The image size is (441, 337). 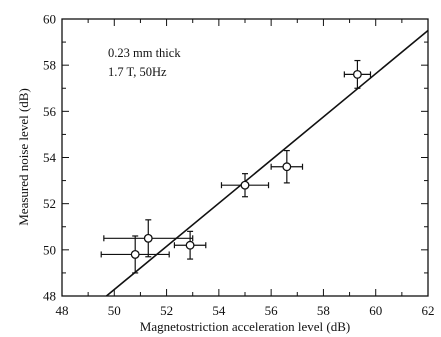 I want to click on y-tick-label: 56, so click(x=50, y=111).